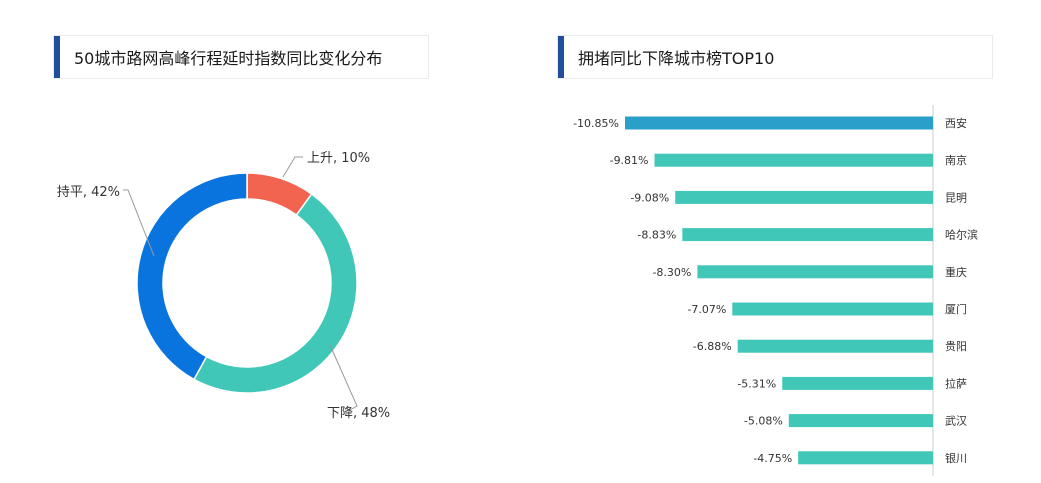 This screenshot has width=1041, height=483. What do you see at coordinates (629, 160) in the screenshot?
I see `bar-value-label: -9.81%` at bounding box center [629, 160].